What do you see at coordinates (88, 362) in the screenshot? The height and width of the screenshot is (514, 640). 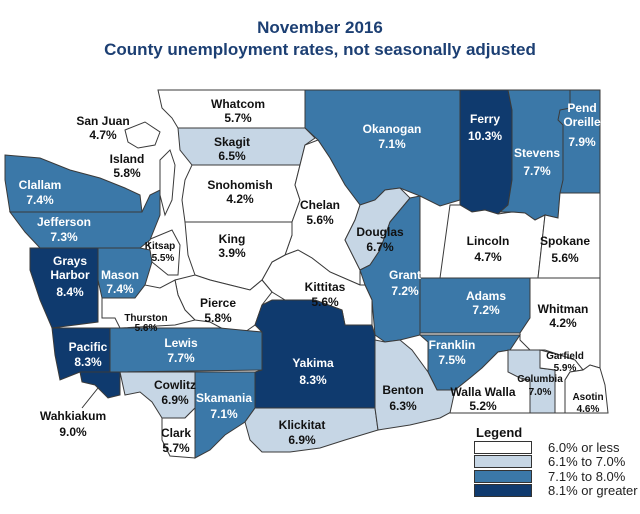 I see `rate-pacific: 8.3%` at bounding box center [88, 362].